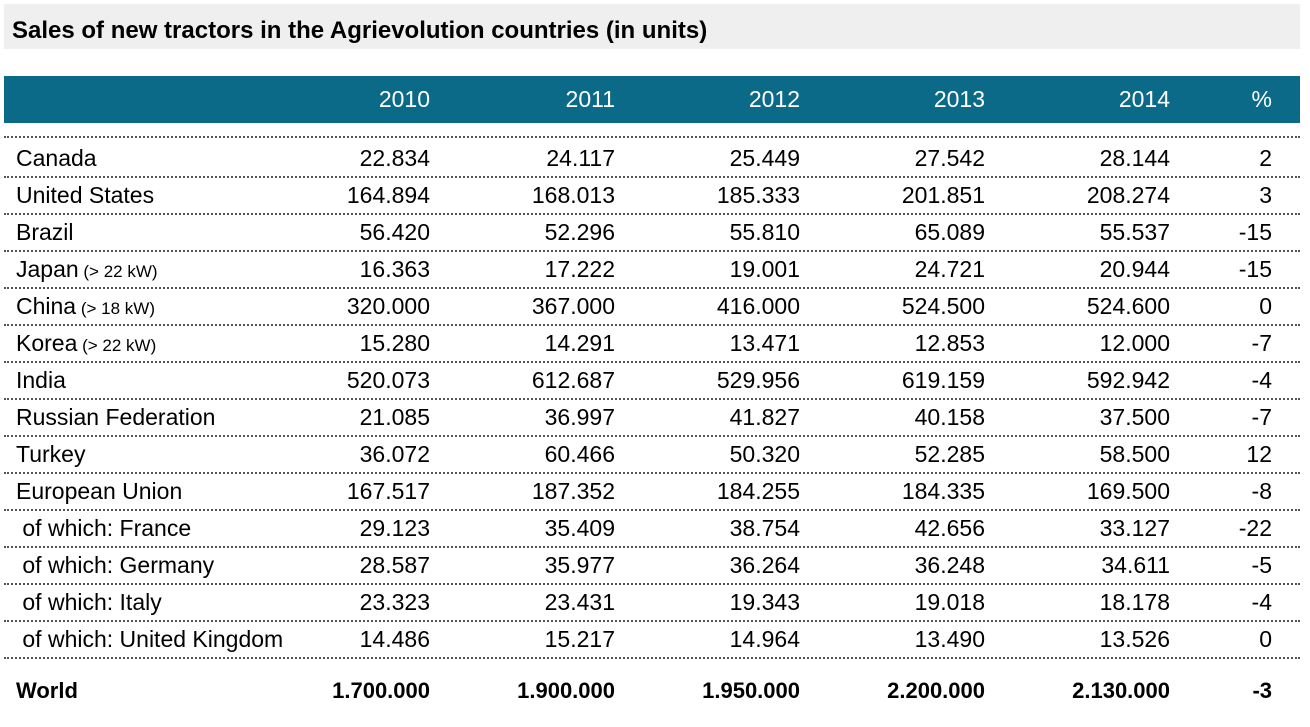 This screenshot has height=727, width=1310. What do you see at coordinates (1134, 639) in the screenshot?
I see `cell-col-2014: 13.526` at bounding box center [1134, 639].